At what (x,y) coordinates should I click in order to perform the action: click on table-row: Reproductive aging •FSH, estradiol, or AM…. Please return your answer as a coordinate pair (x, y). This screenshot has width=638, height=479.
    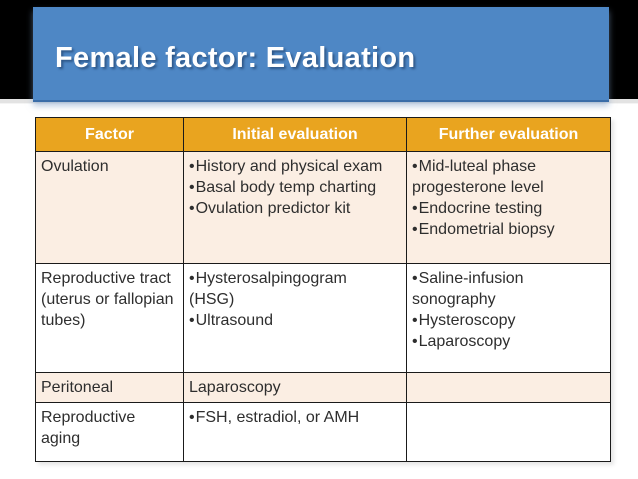
    Looking at the image, I should click on (323, 432).